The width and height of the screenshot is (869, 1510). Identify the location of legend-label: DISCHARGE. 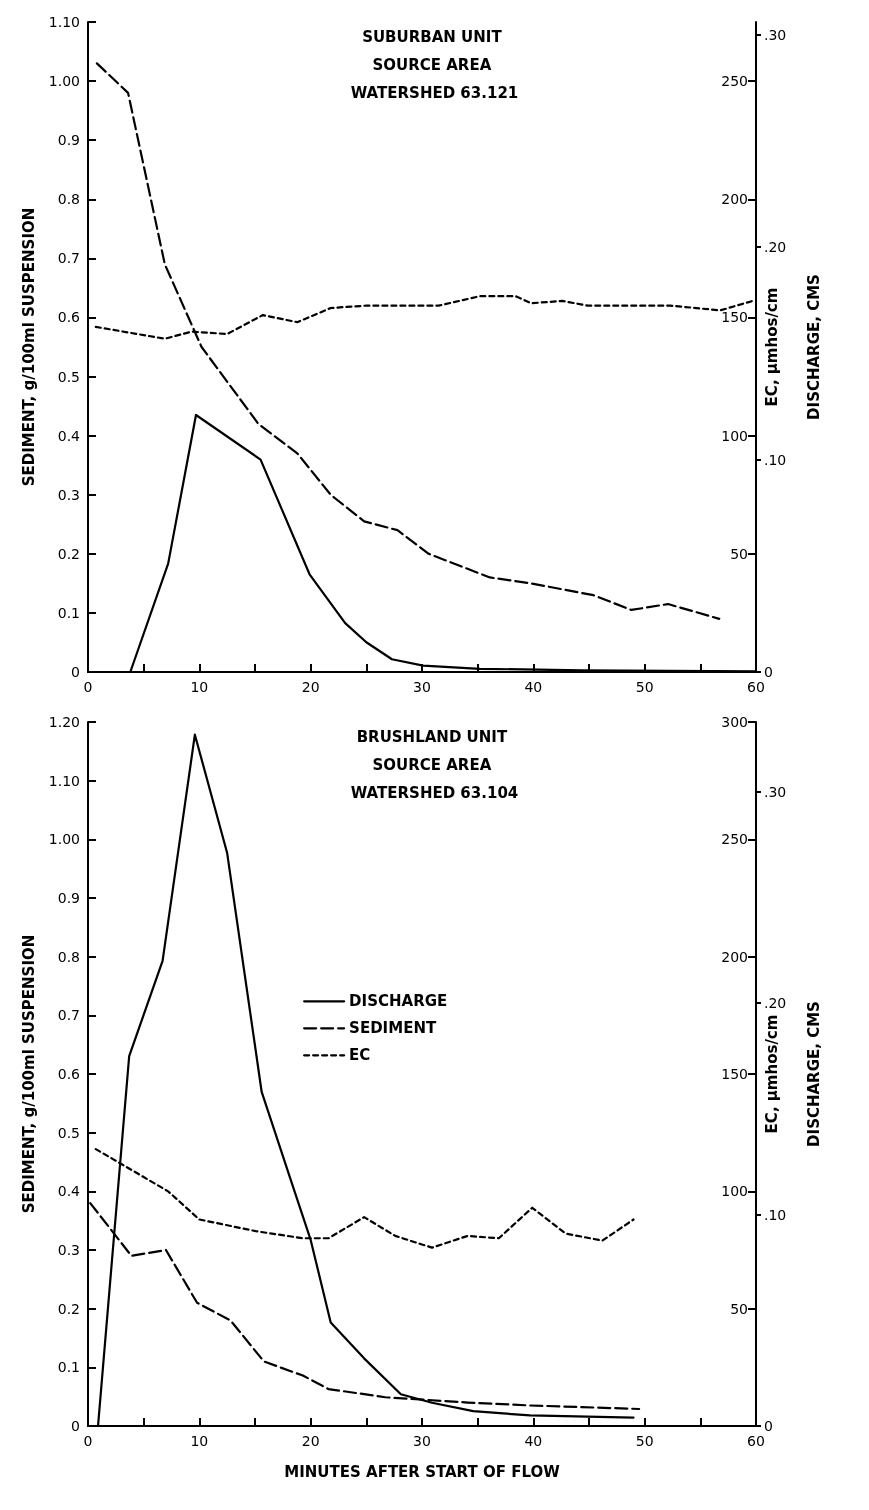
(398, 1001).